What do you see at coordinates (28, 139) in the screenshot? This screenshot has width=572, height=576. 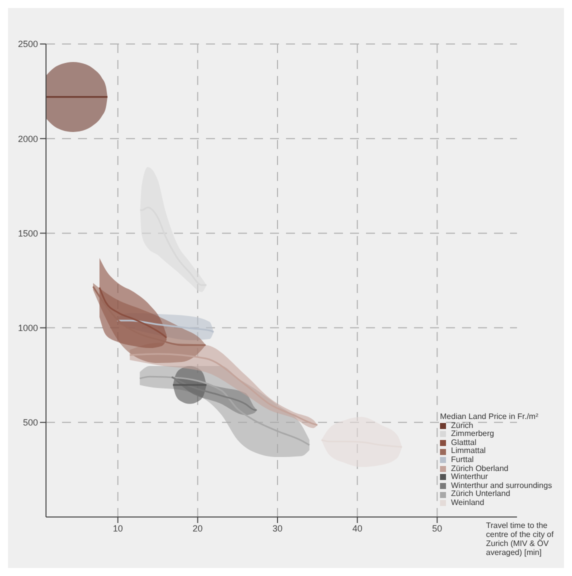 I see `y-tick-label: 2000` at bounding box center [28, 139].